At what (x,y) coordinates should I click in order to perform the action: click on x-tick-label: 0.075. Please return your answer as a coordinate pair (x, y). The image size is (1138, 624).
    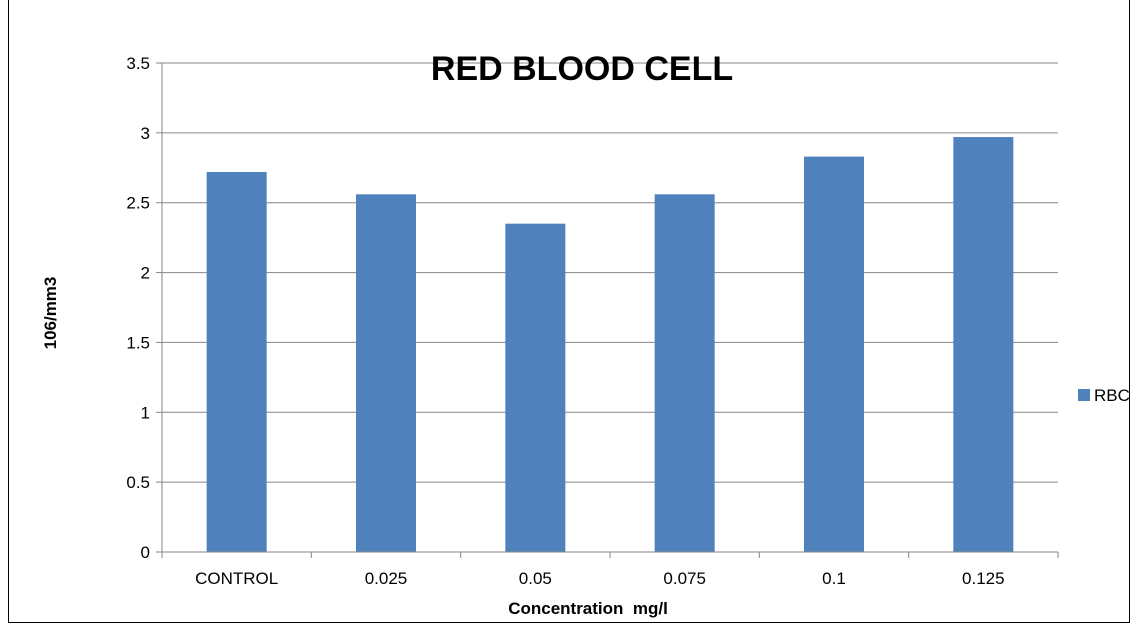
    Looking at the image, I should click on (684, 578).